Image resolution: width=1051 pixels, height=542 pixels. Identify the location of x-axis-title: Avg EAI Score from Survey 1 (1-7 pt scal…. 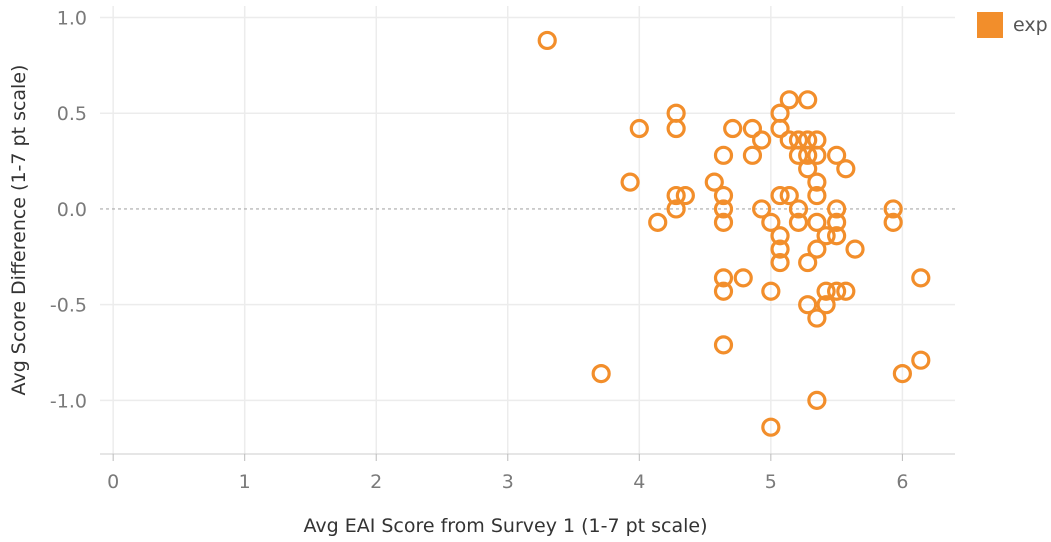
(505, 526).